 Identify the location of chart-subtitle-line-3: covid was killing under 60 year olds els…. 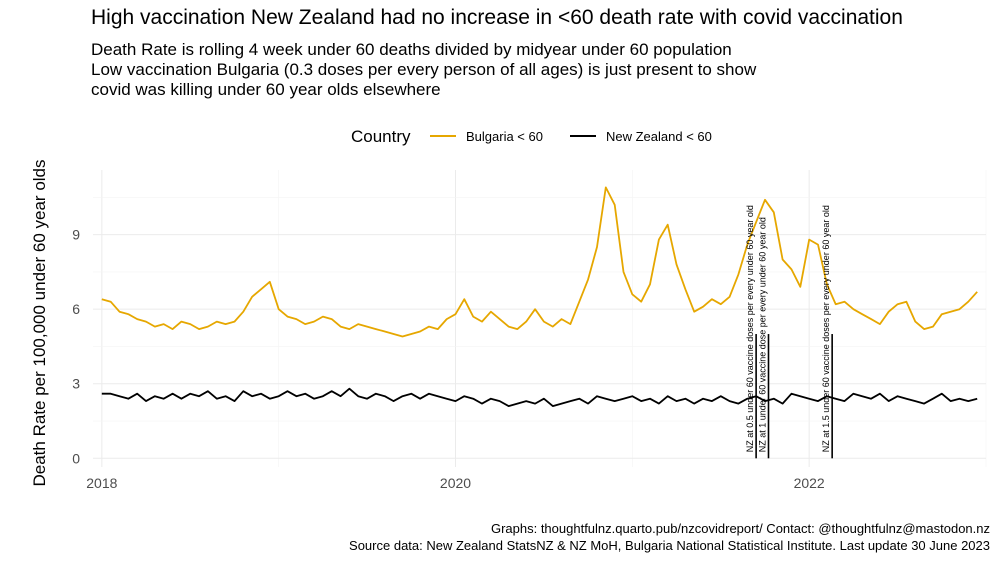
(266, 89).